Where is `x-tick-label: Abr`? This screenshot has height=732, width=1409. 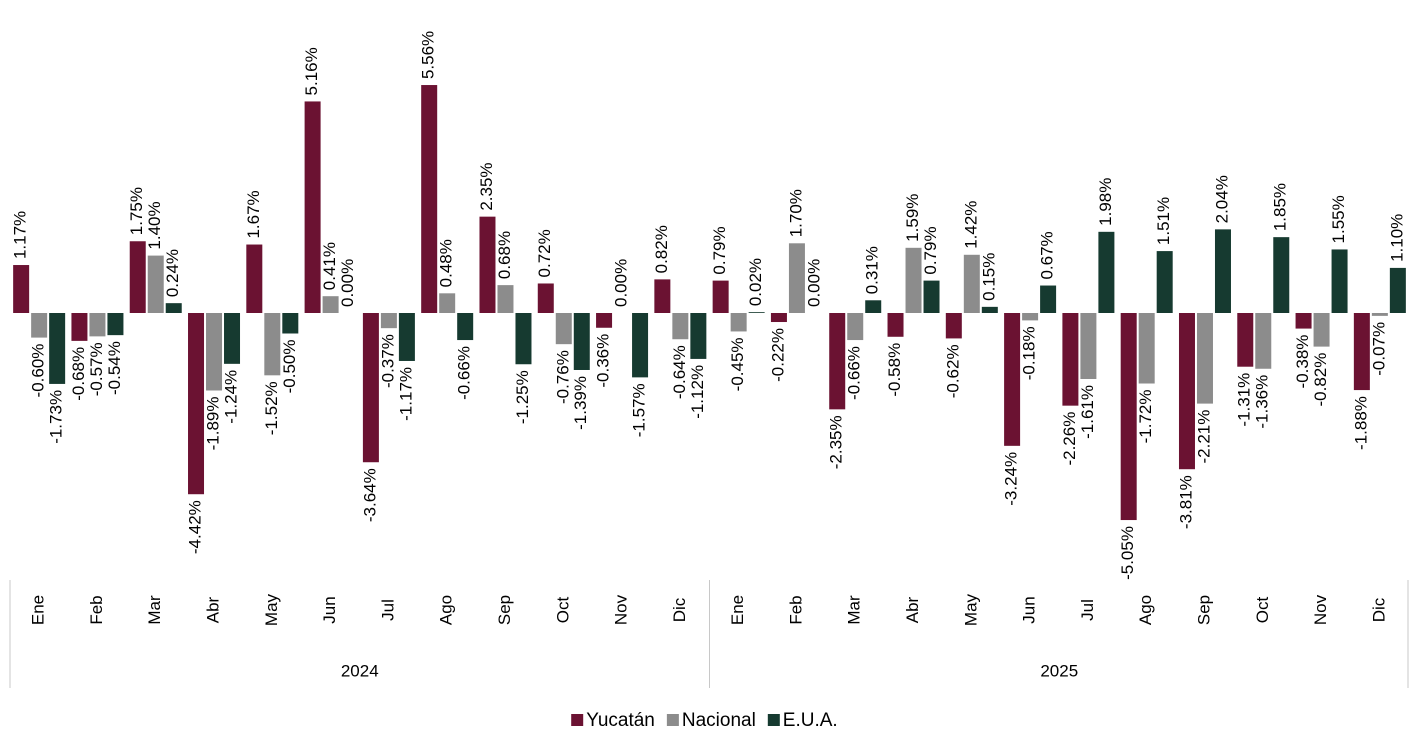 x-tick-label: Abr is located at coordinates (213, 609).